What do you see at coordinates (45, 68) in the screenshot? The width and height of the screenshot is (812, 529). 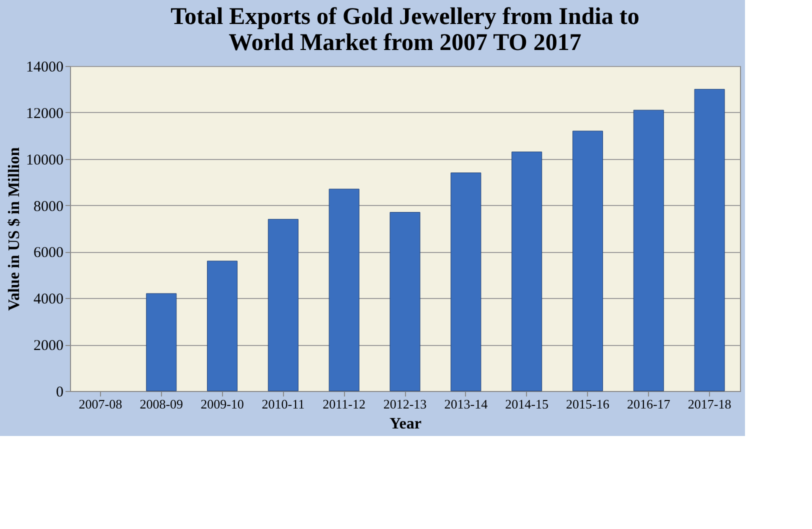 I see `y-tick-label: 14000` at bounding box center [45, 68].